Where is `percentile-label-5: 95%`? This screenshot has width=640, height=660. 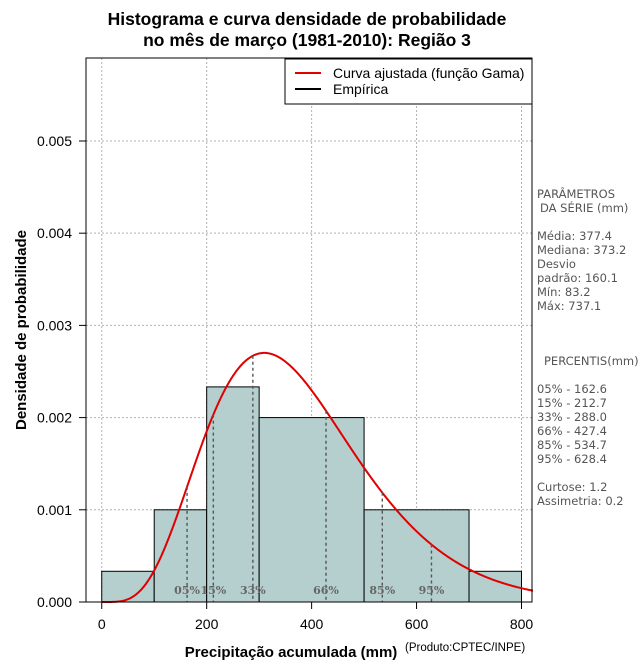
percentile-label-5: 95% is located at coordinates (432, 590).